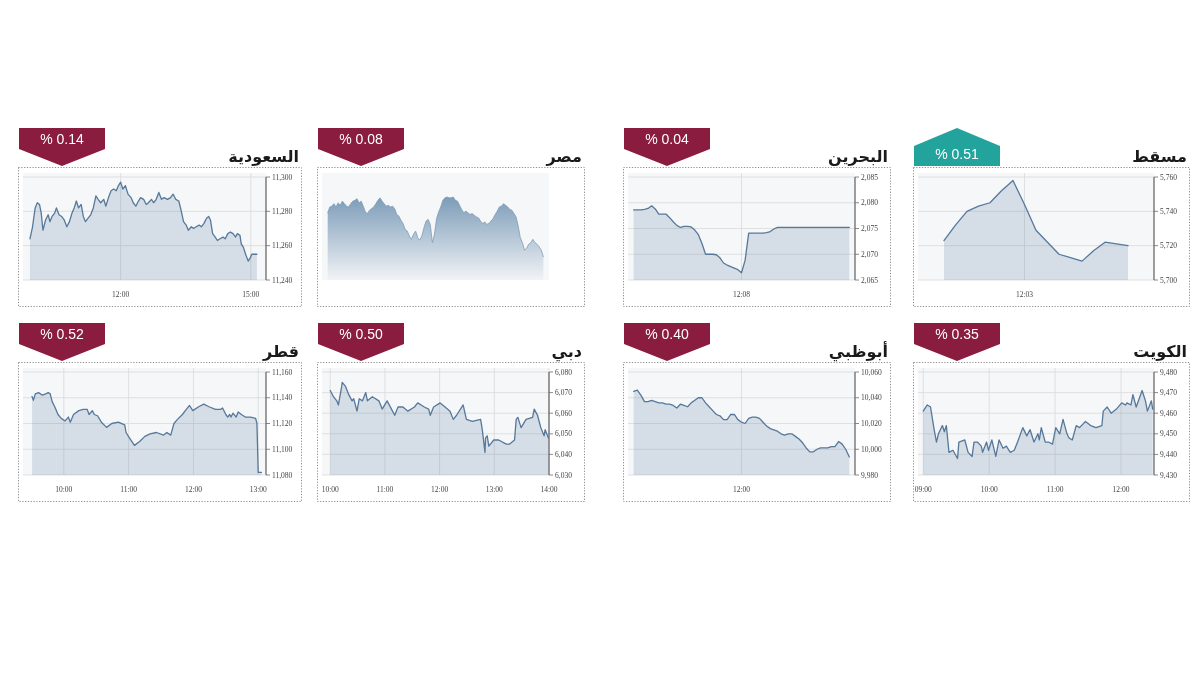 Image resolution: width=1200 pixels, height=697 pixels. I want to click on chart-title: أبوظبي, so click(858, 351).